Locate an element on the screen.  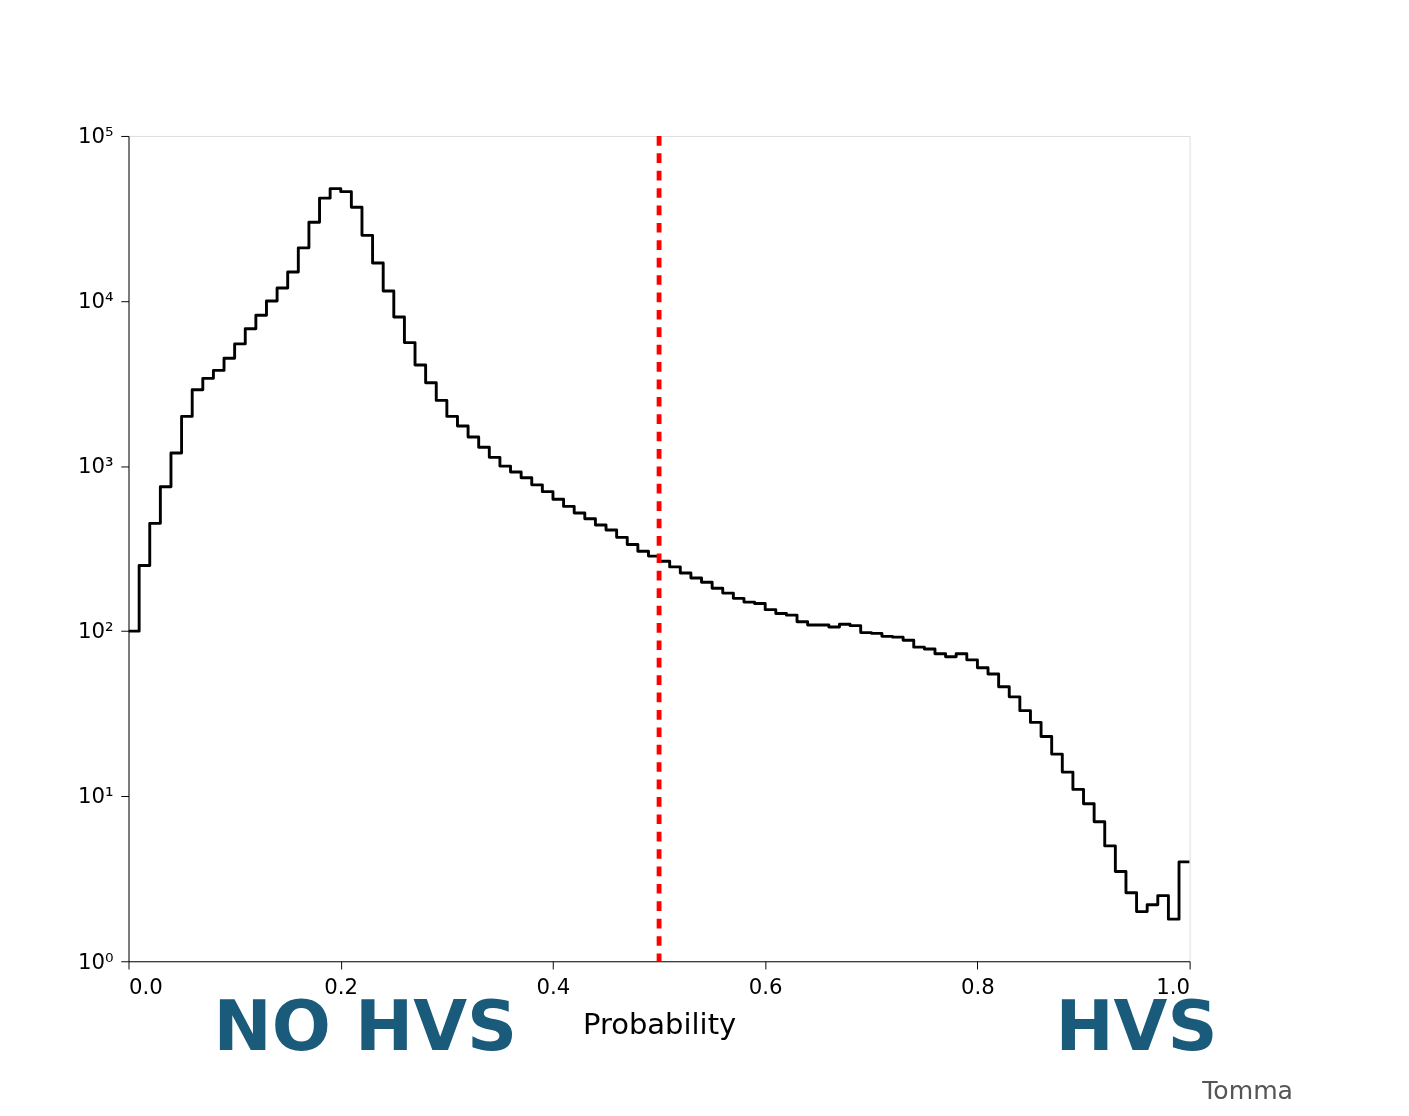
x-tick-label: 0.4 is located at coordinates (553, 986).